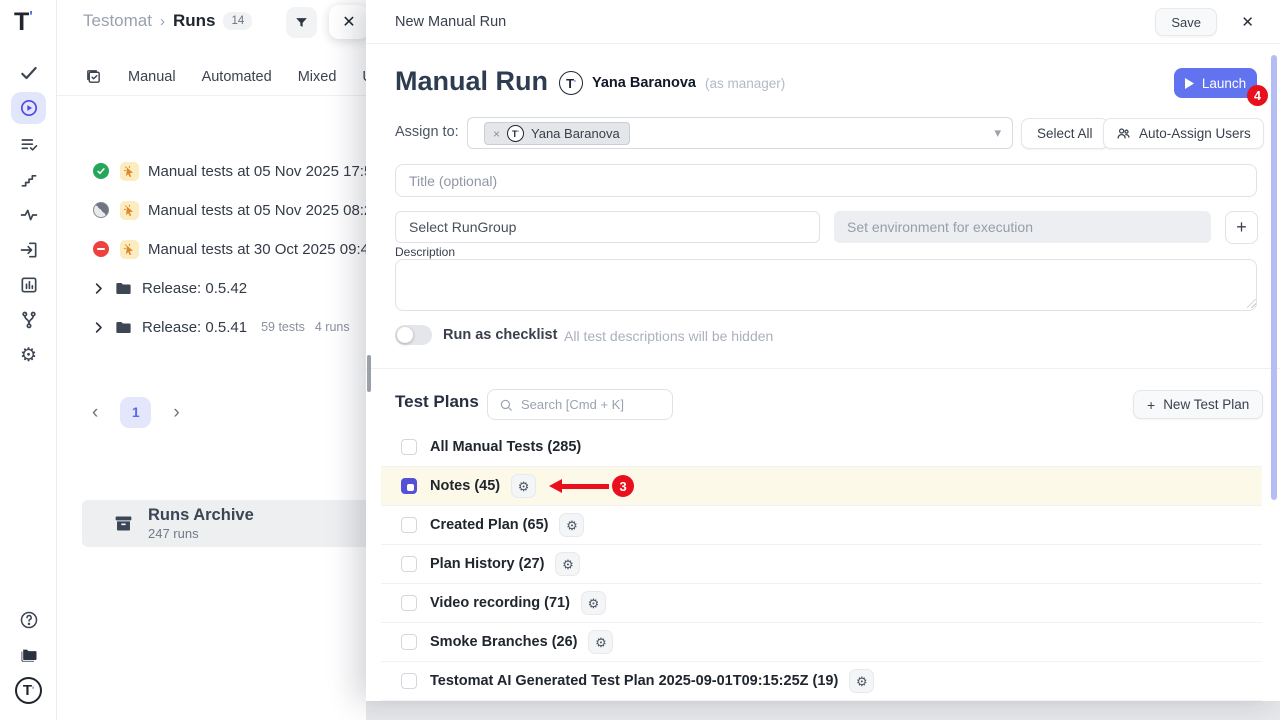 This screenshot has height=720, width=1280. Describe the element at coordinates (585, 486) in the screenshot. I see `arrow-shaft` at that location.